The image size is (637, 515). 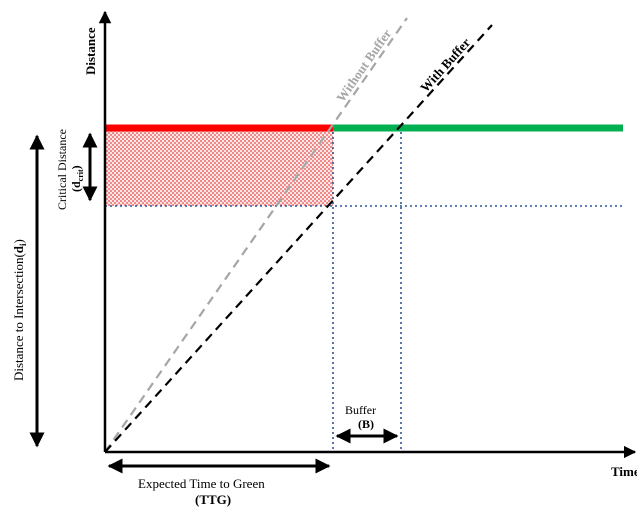 I want to click on ttg-label: Expected Time to Green, so click(x=201, y=483).